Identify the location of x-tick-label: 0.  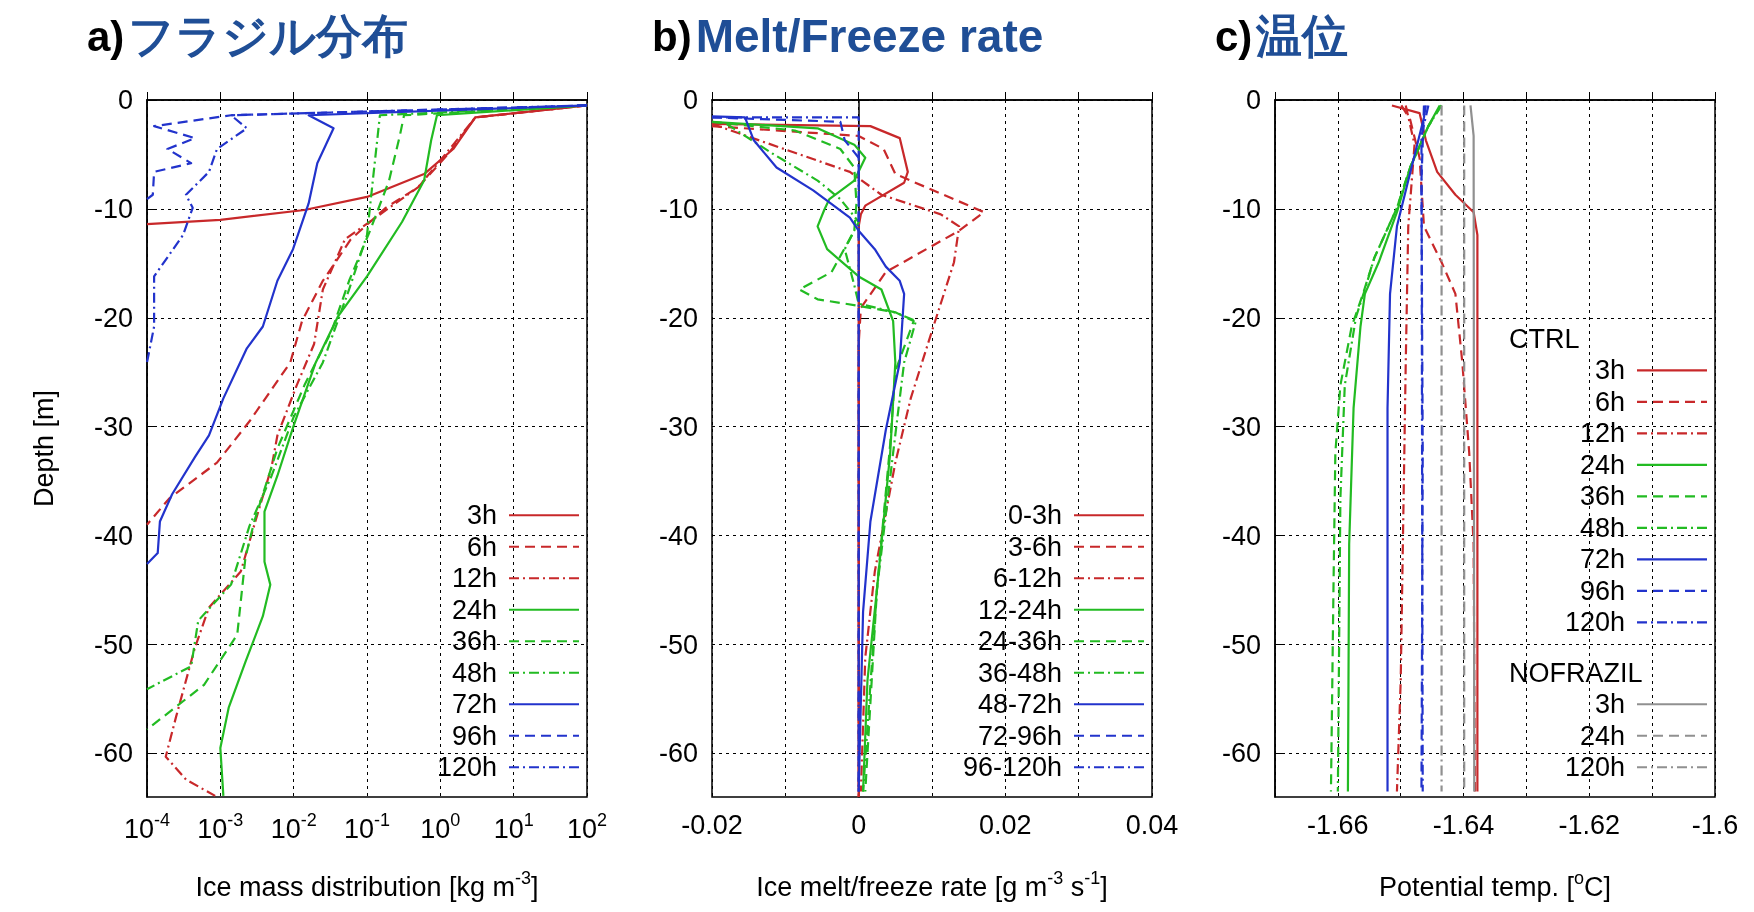
(859, 824).